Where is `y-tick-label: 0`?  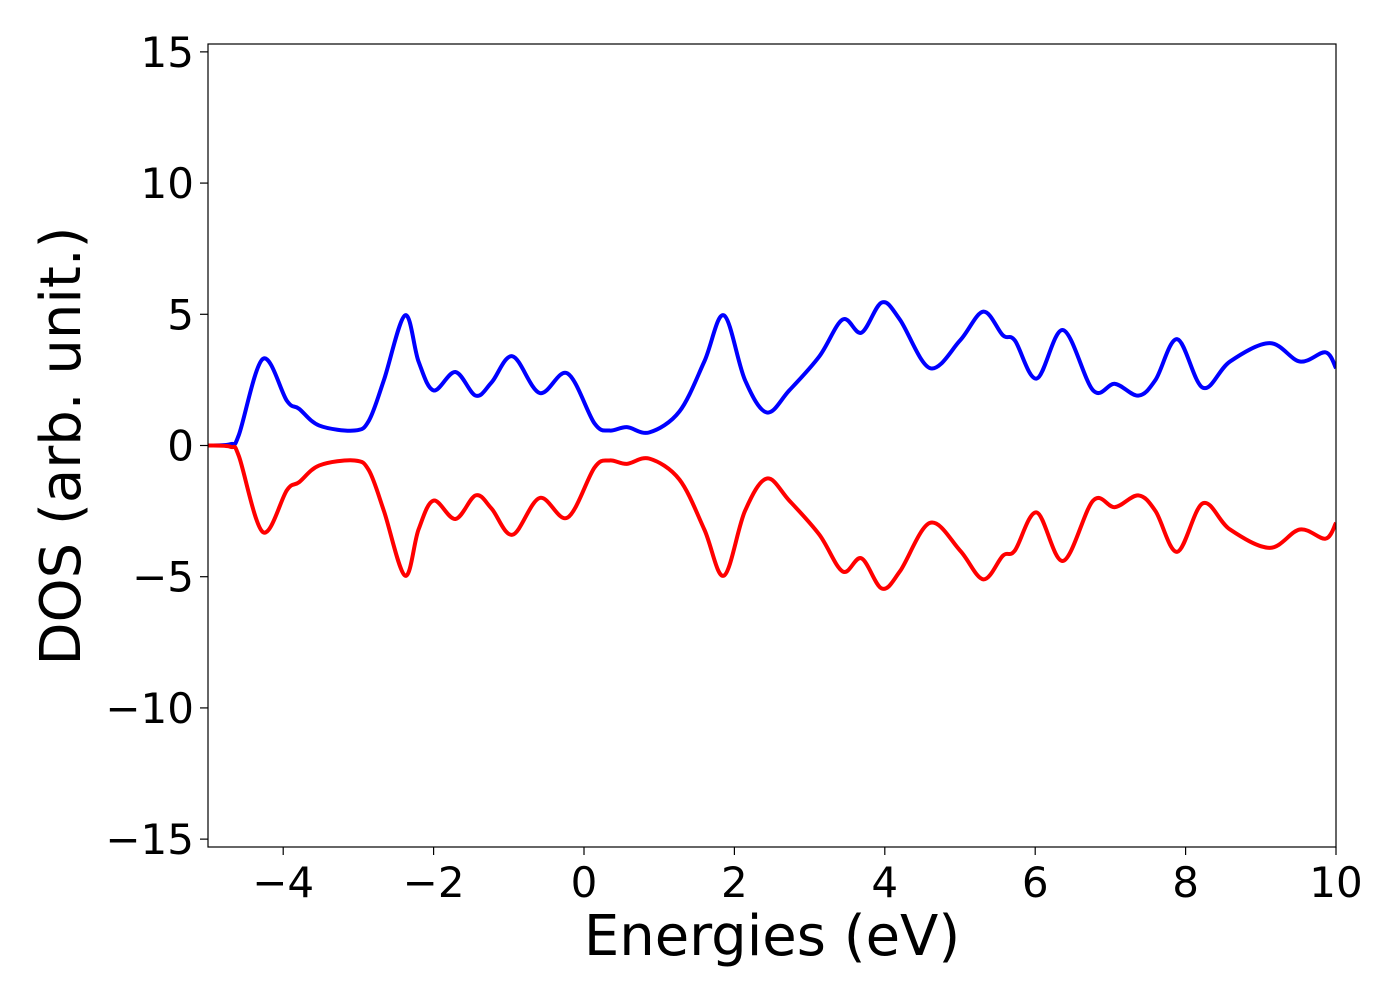
y-tick-label: 0 is located at coordinates (180, 446).